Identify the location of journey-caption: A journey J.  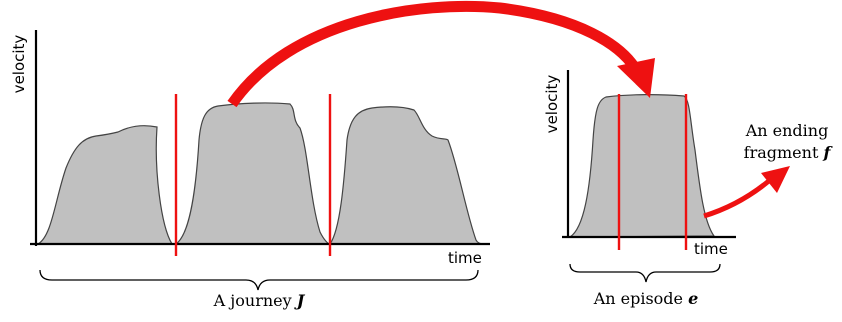
(259, 300).